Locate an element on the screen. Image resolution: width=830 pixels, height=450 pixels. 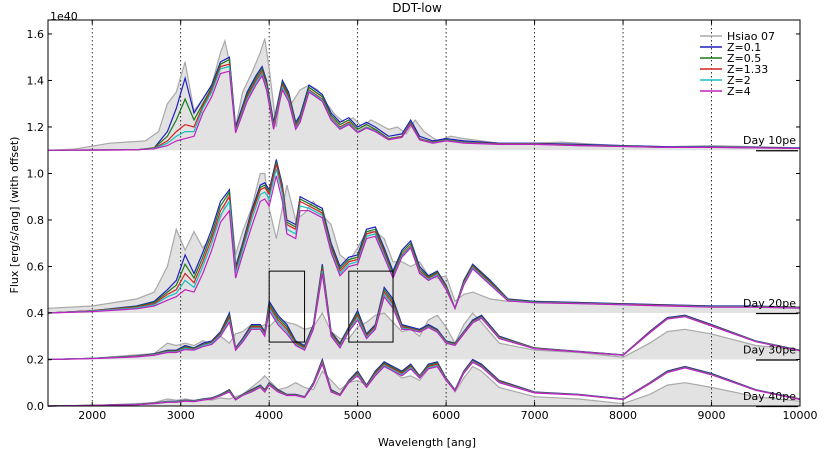
day-label-0: Day 10pe is located at coordinates (769, 140).